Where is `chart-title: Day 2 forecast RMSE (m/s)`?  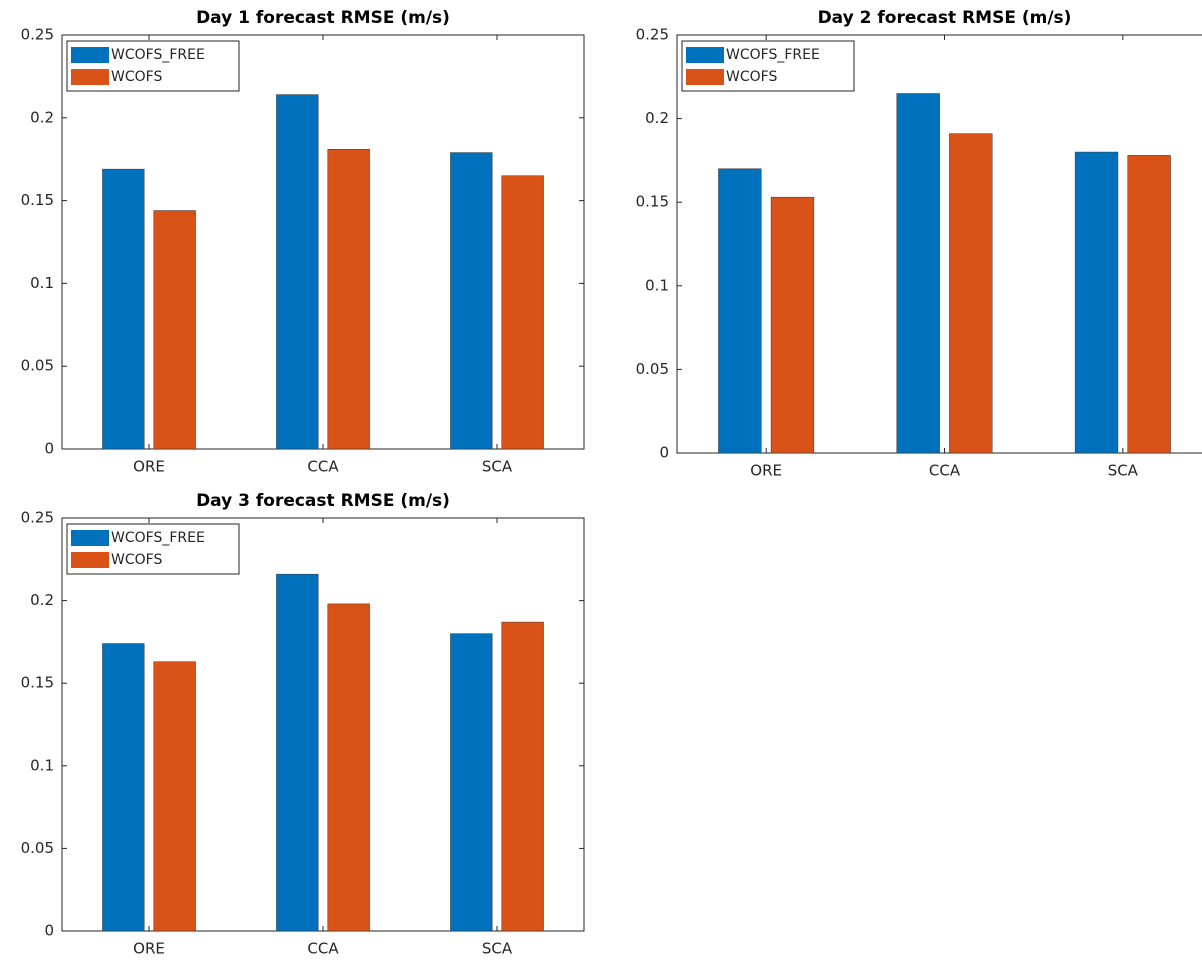
chart-title: Day 2 forecast RMSE (m/s) is located at coordinates (945, 18).